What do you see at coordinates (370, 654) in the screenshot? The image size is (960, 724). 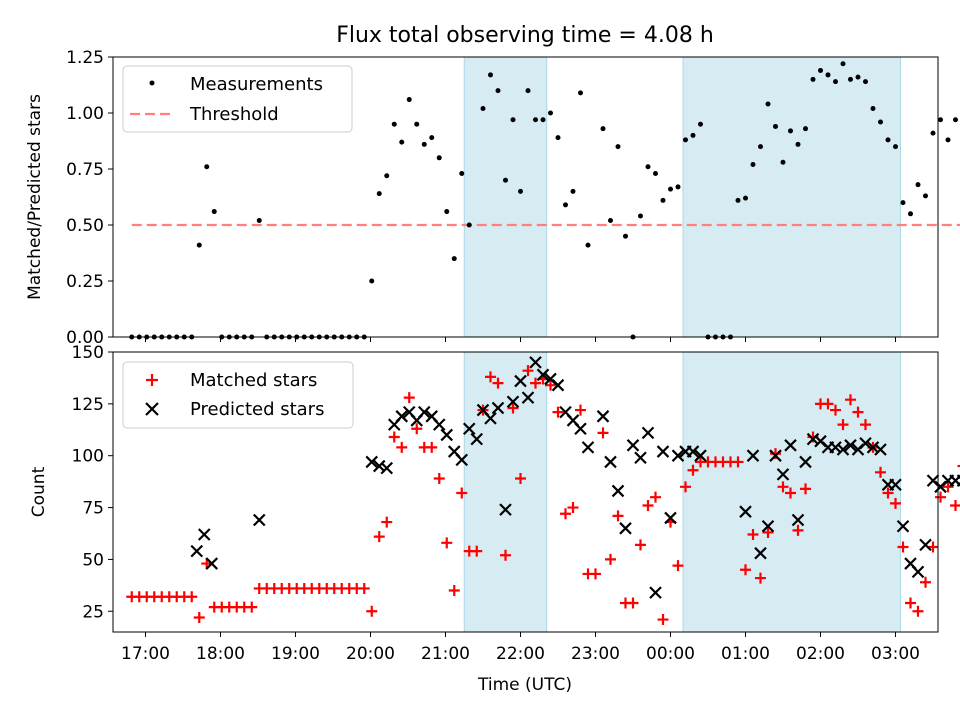 I see `x-tick-label: 20:00` at bounding box center [370, 654].